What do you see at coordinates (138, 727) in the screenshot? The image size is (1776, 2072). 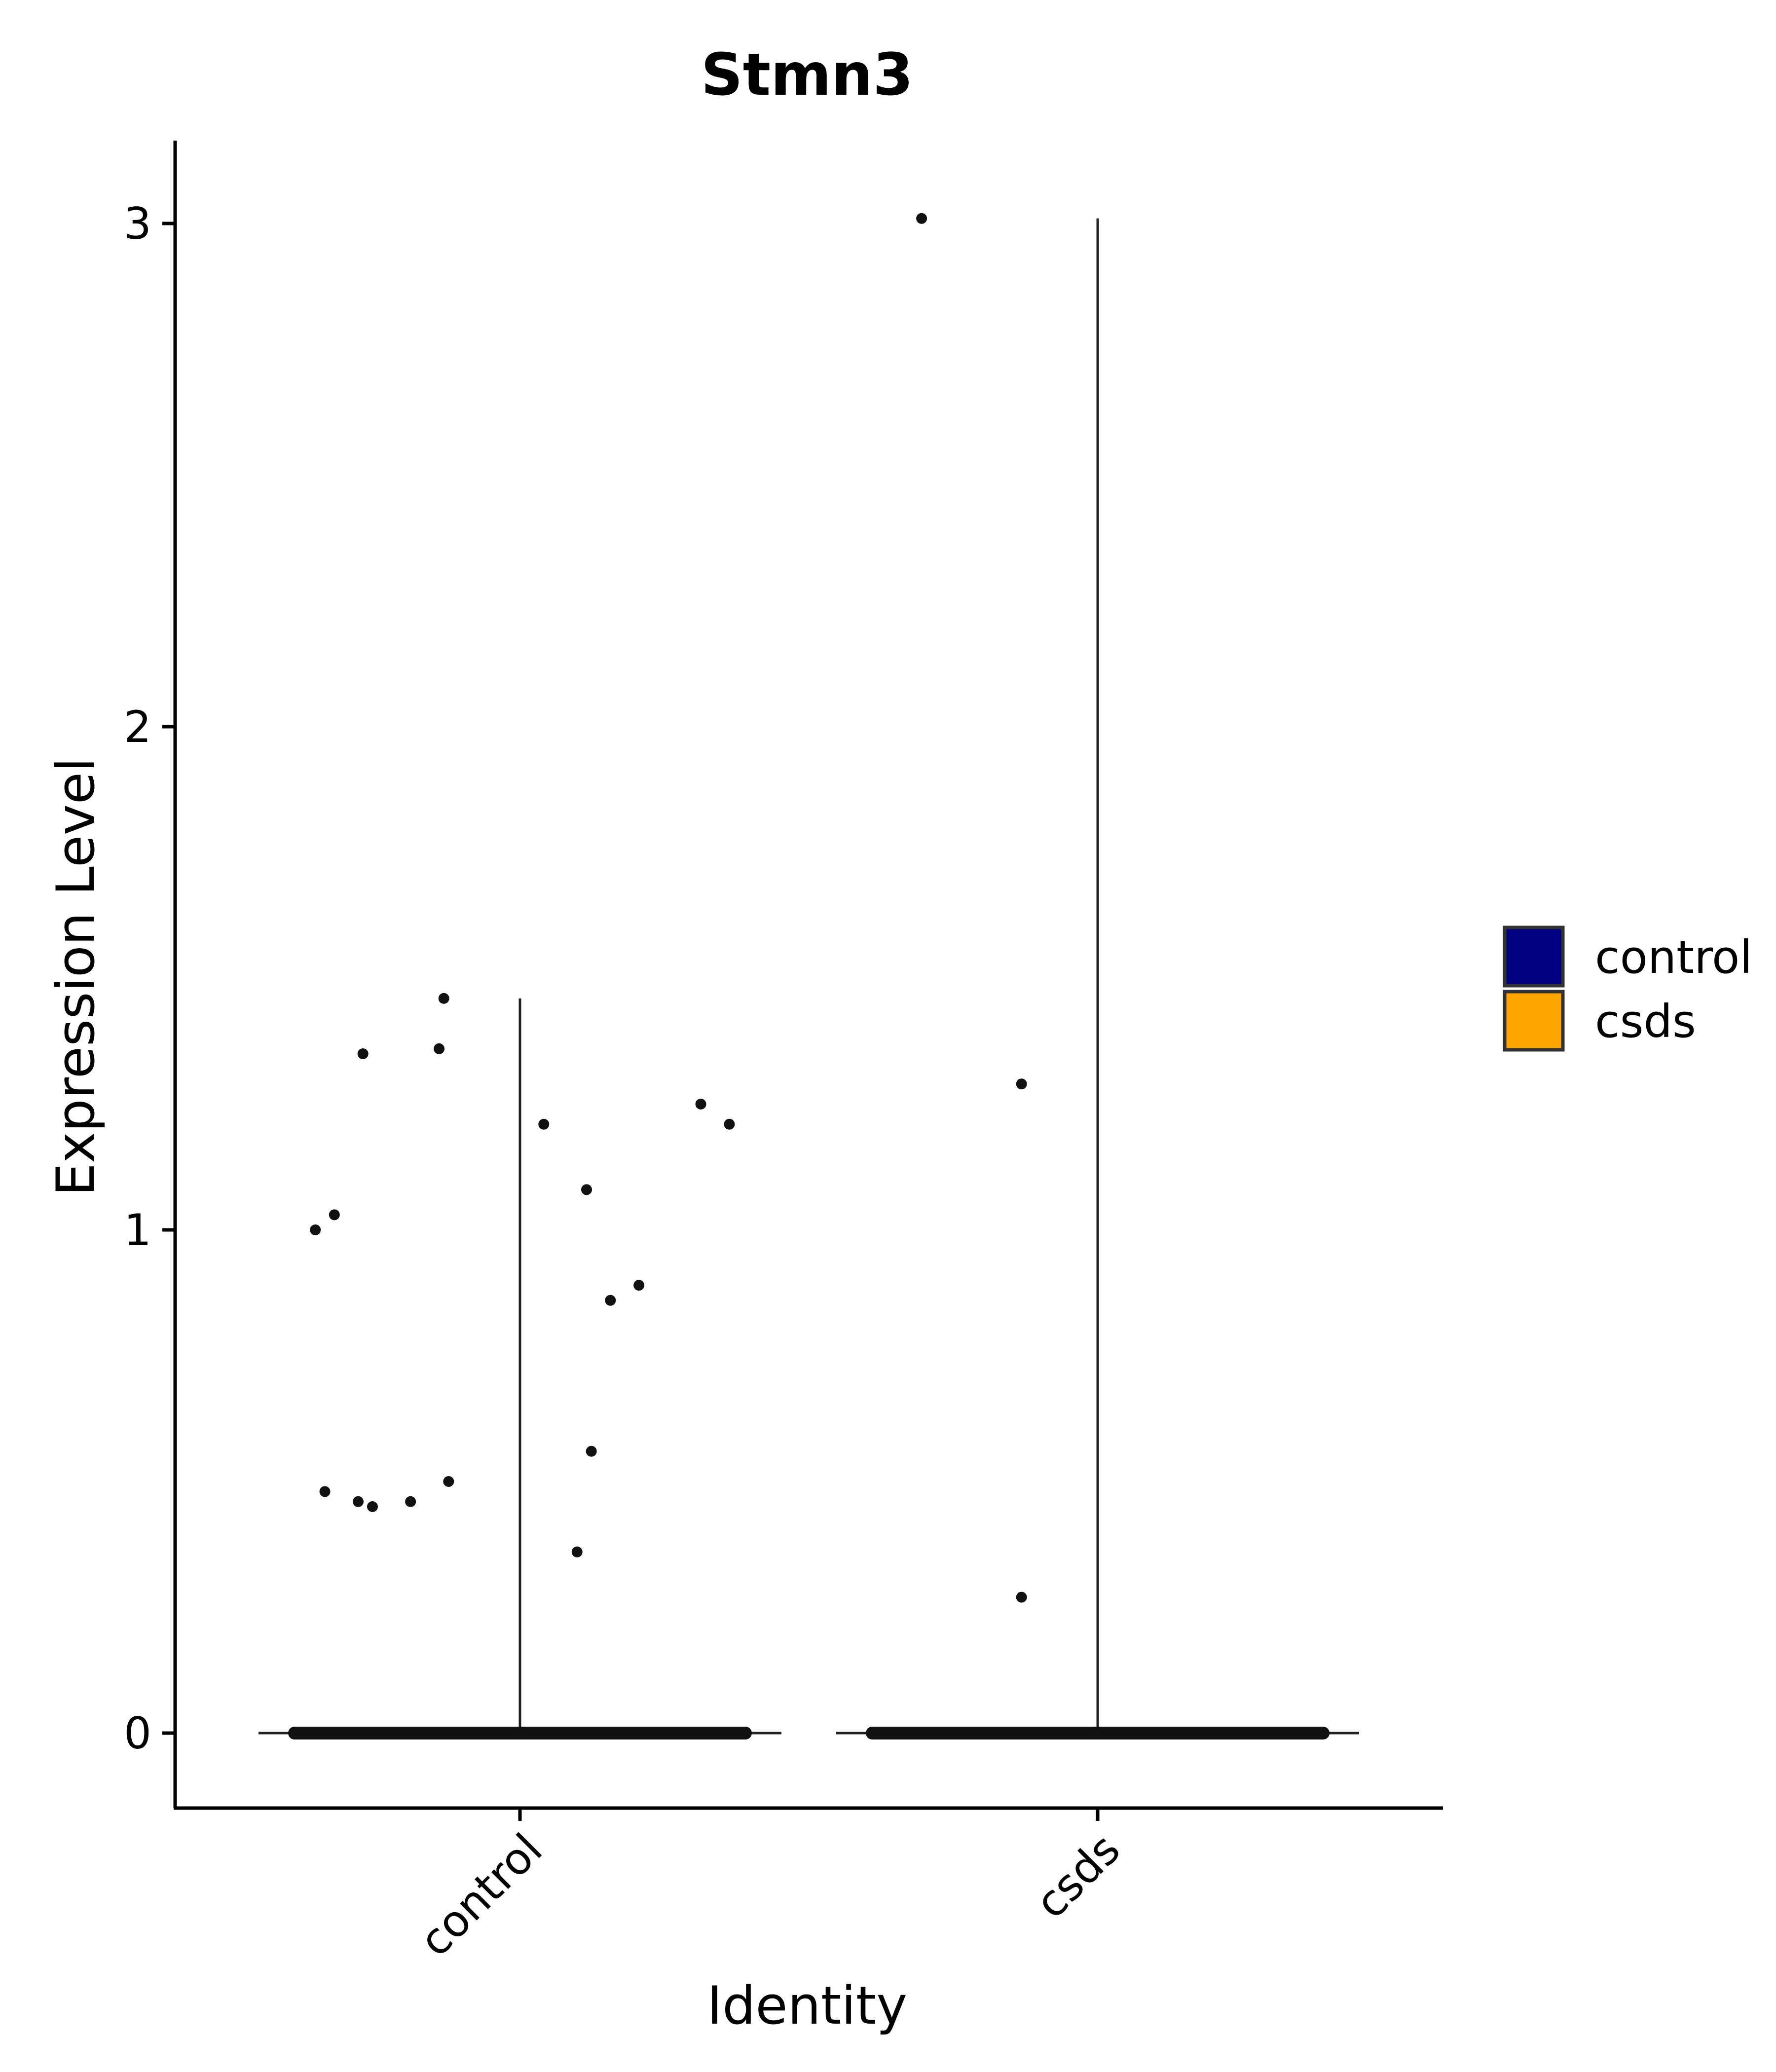 I see `y-tick-label: 2` at bounding box center [138, 727].